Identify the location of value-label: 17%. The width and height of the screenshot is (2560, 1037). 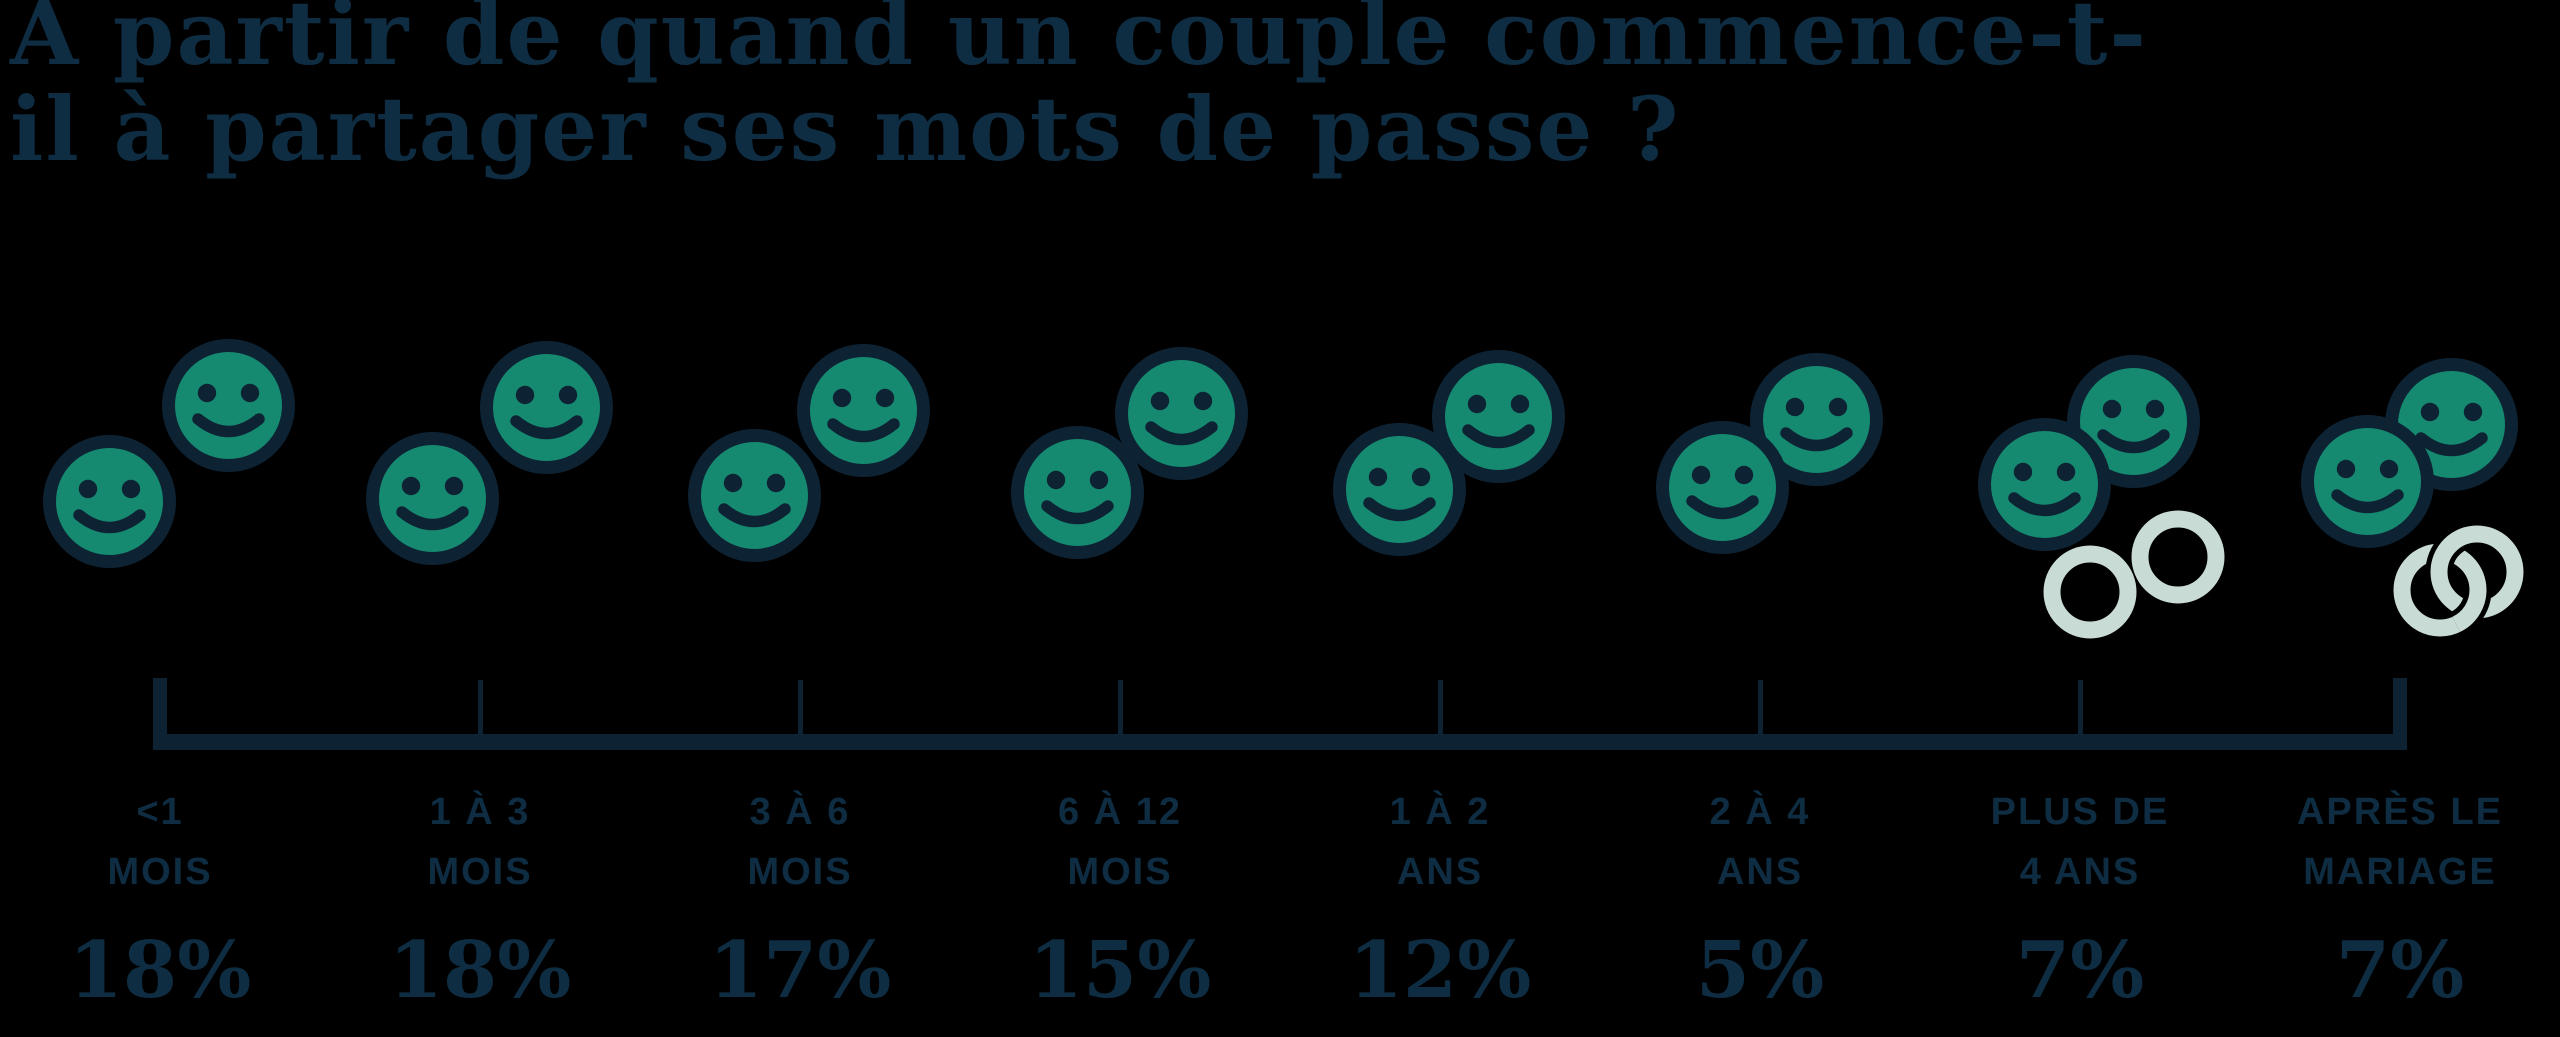
(800, 970).